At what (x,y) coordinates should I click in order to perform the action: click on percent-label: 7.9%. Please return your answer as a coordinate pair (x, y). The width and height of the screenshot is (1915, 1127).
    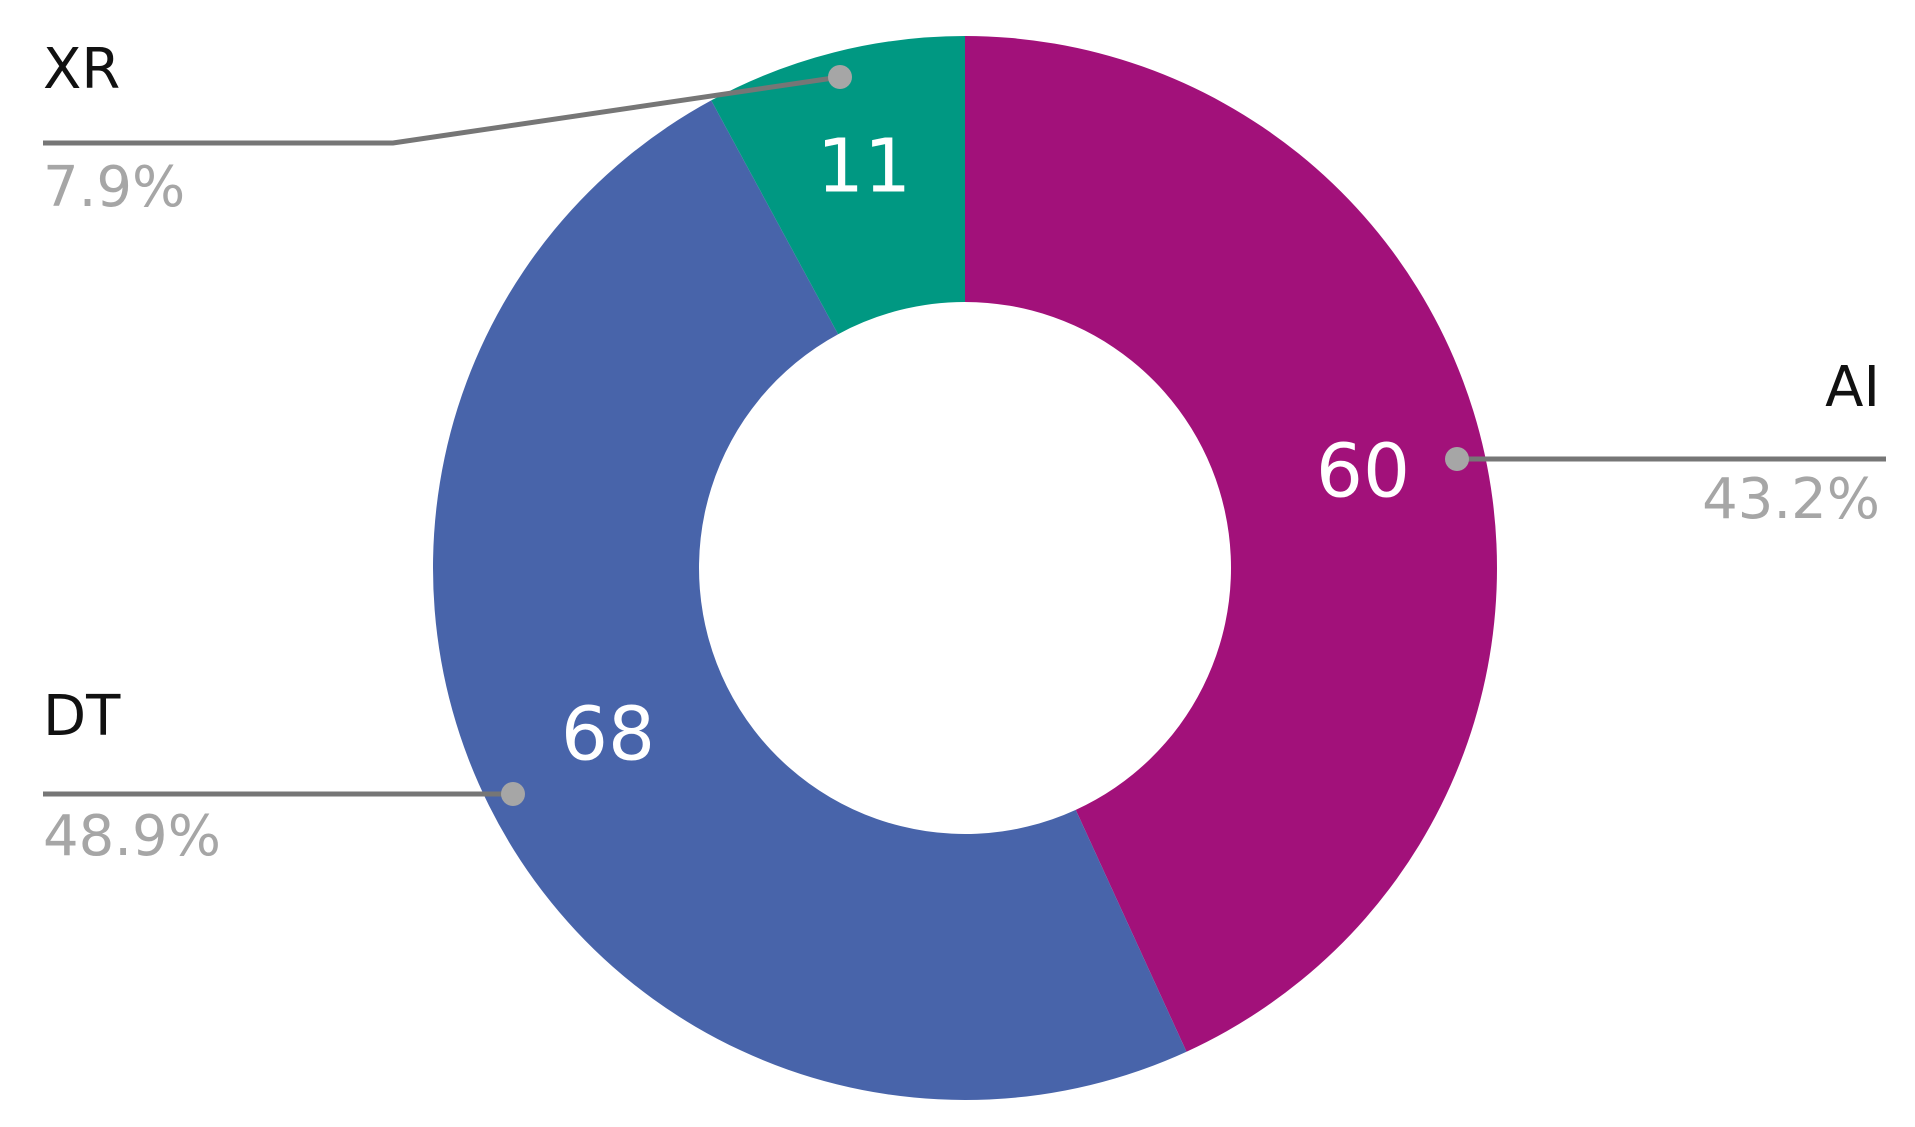
    Looking at the image, I should click on (114, 187).